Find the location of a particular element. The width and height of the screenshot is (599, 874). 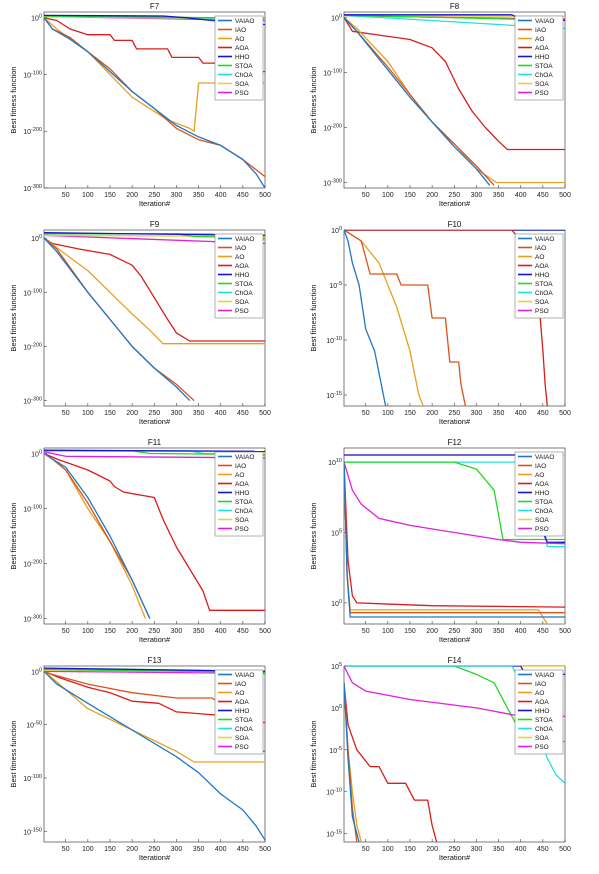

series-line-iao is located at coordinates (405, 318).